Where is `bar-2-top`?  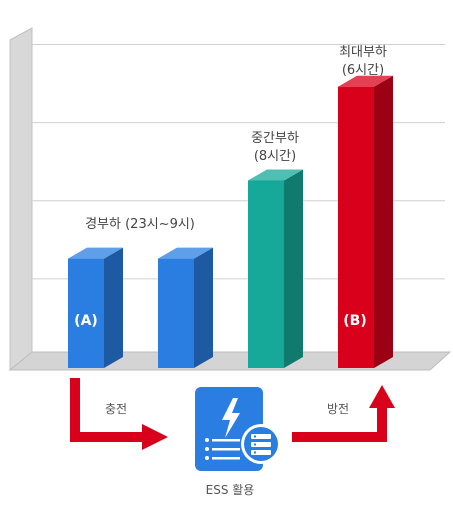
bar-2-top is located at coordinates (185, 253).